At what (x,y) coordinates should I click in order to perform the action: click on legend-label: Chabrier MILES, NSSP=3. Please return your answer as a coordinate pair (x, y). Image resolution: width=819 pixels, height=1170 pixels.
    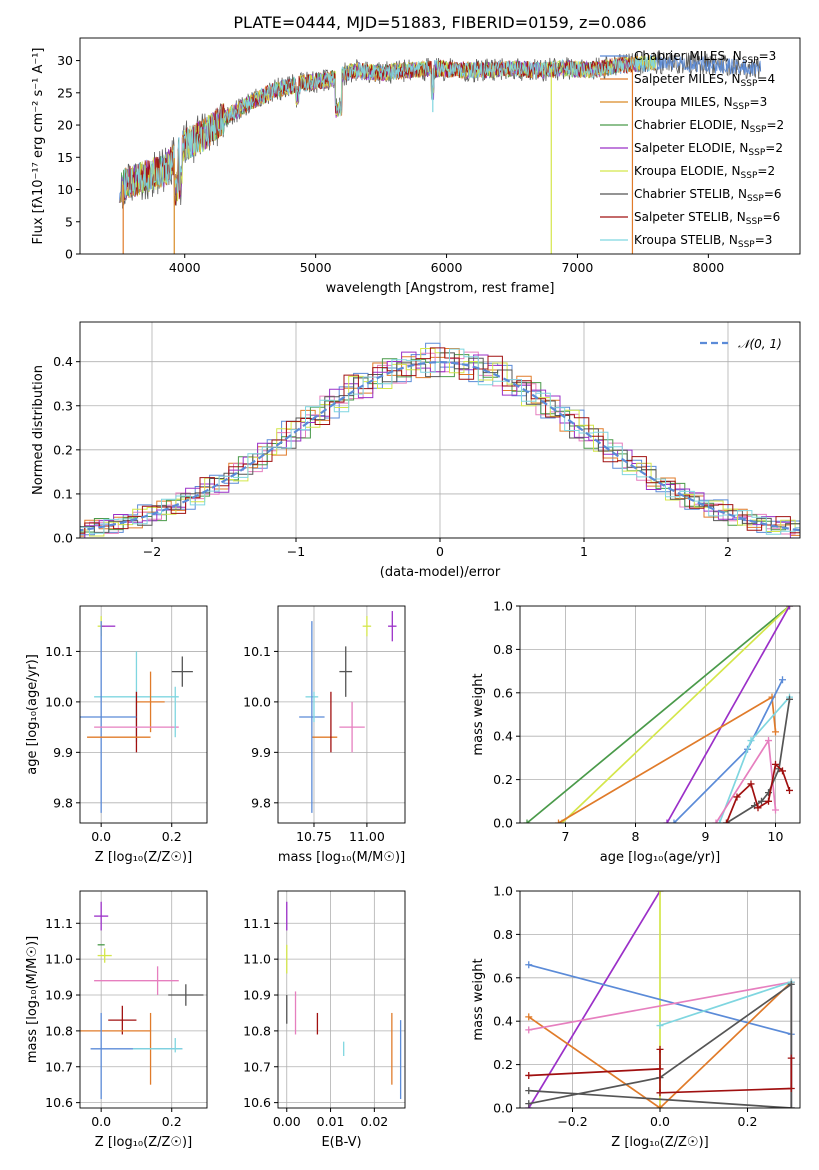
    Looking at the image, I should click on (705, 57).